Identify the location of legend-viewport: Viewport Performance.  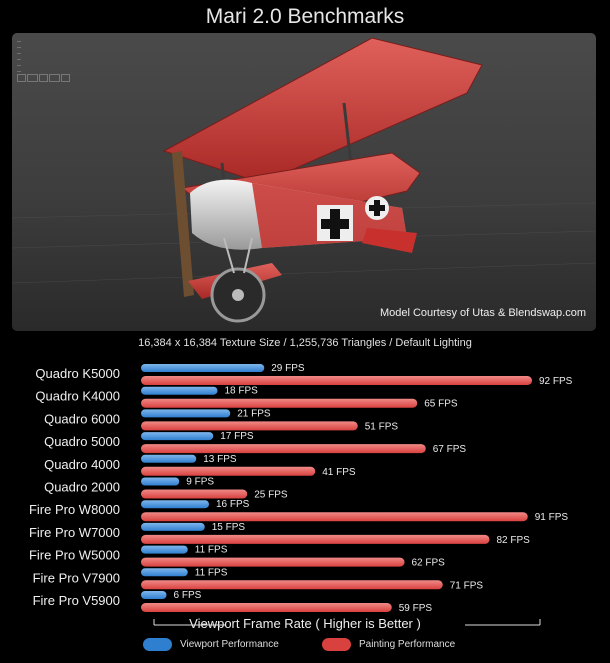
(211, 644).